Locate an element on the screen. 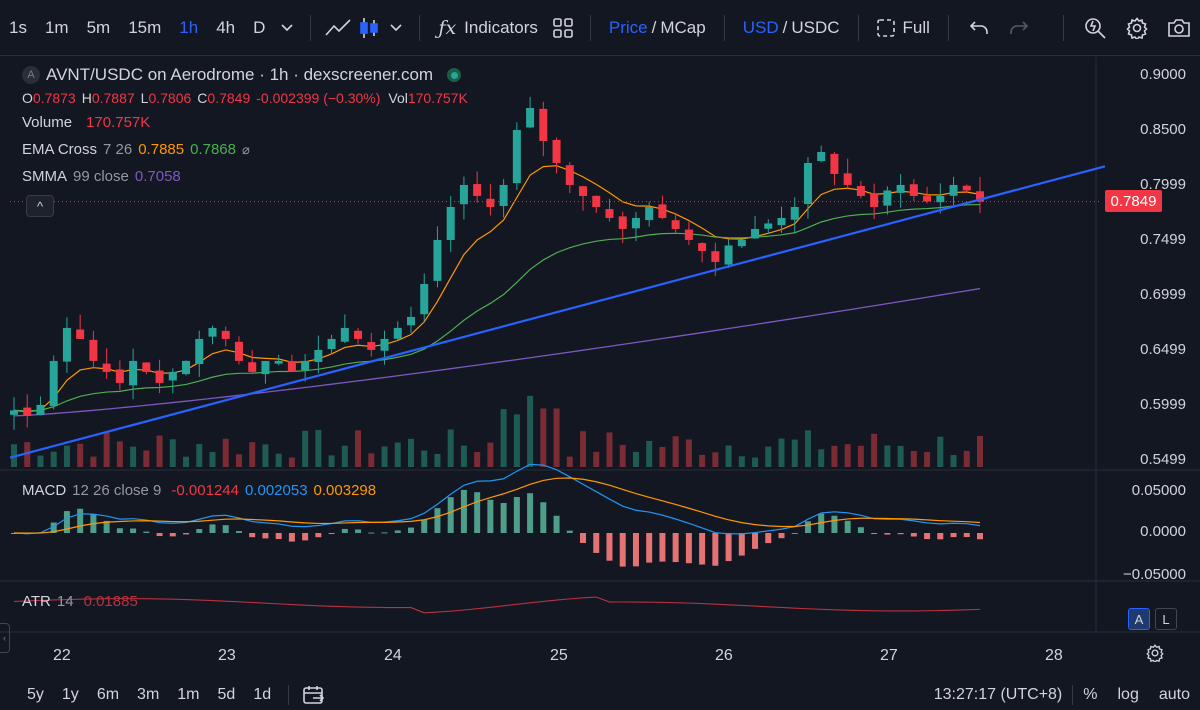 The height and width of the screenshot is (710, 1200). timeframe-1h: 1h is located at coordinates (189, 27).